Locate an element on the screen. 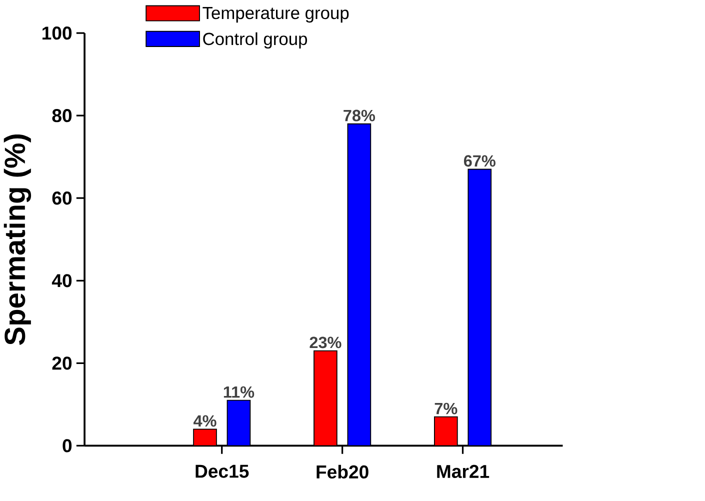  legend-label: Temperature group is located at coordinates (275, 14).